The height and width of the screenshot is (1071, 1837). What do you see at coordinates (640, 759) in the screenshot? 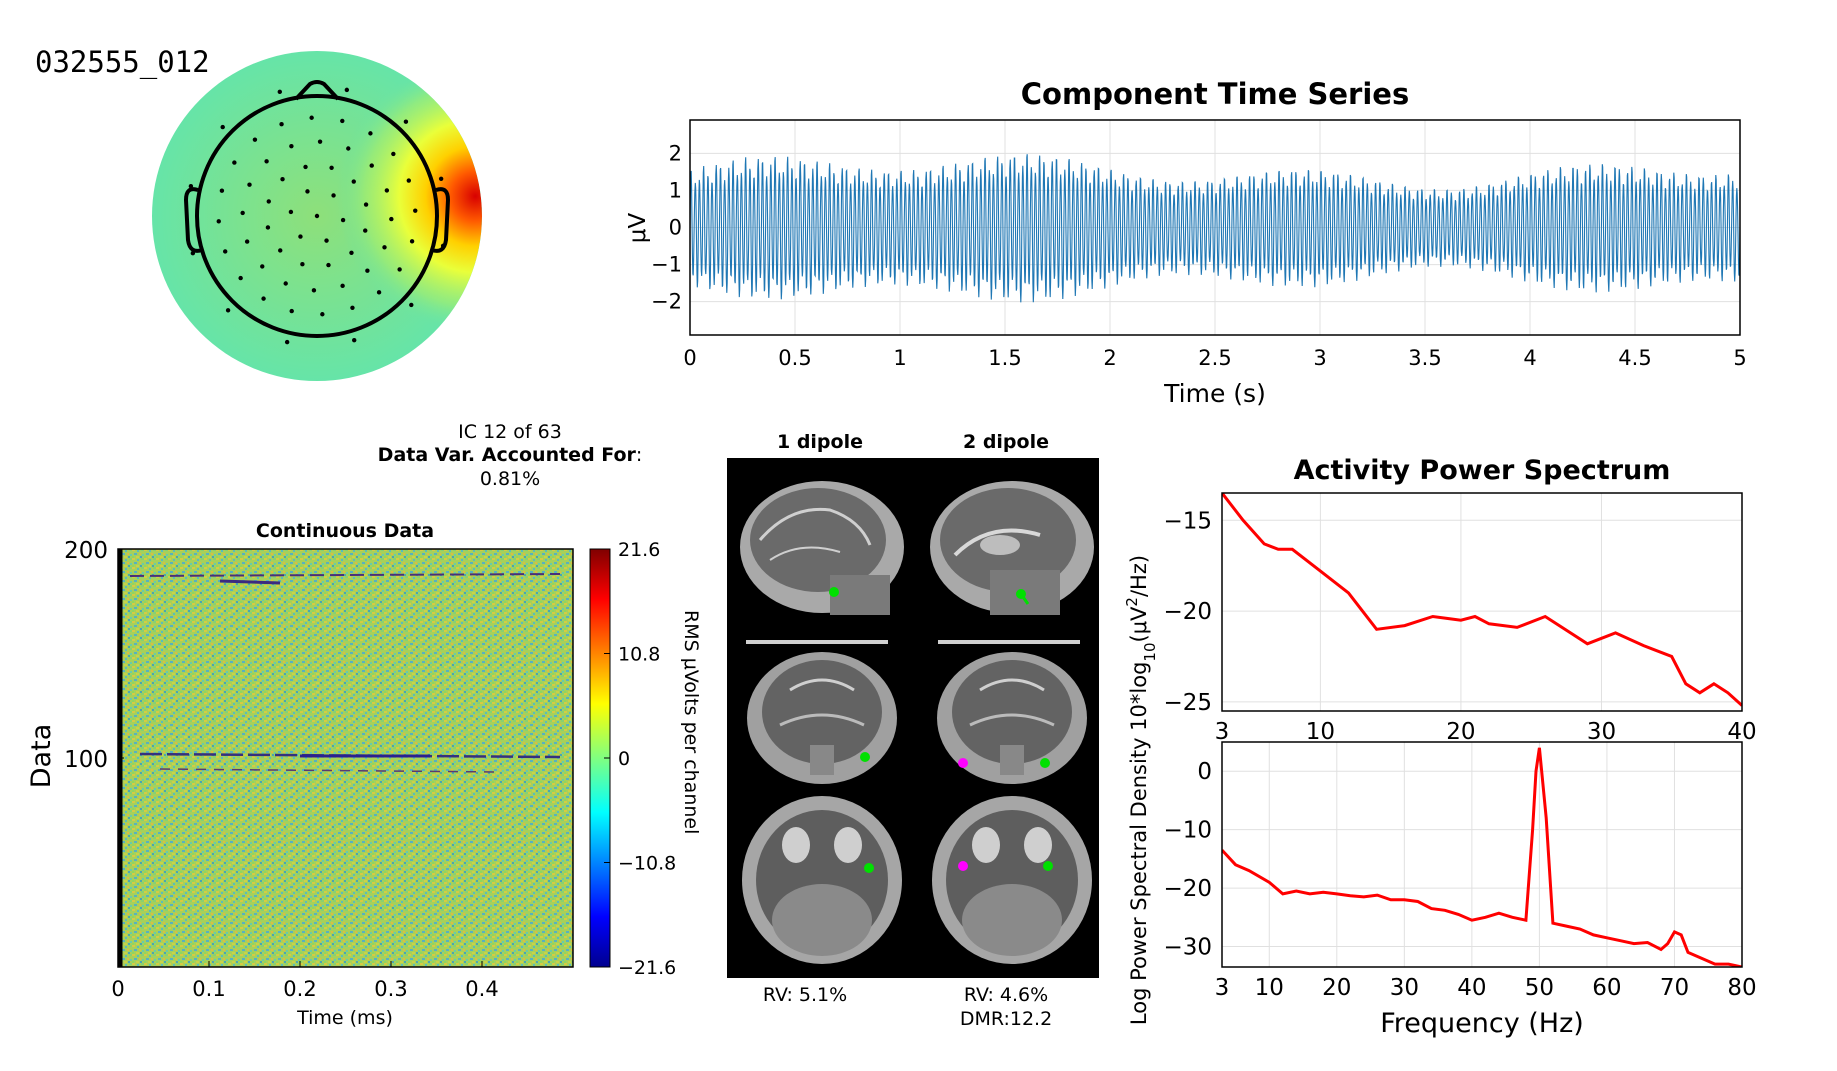
I see `colorbar-tick-labels: 21.6 10.8 0 −10.8 −21.6` at bounding box center [640, 759].